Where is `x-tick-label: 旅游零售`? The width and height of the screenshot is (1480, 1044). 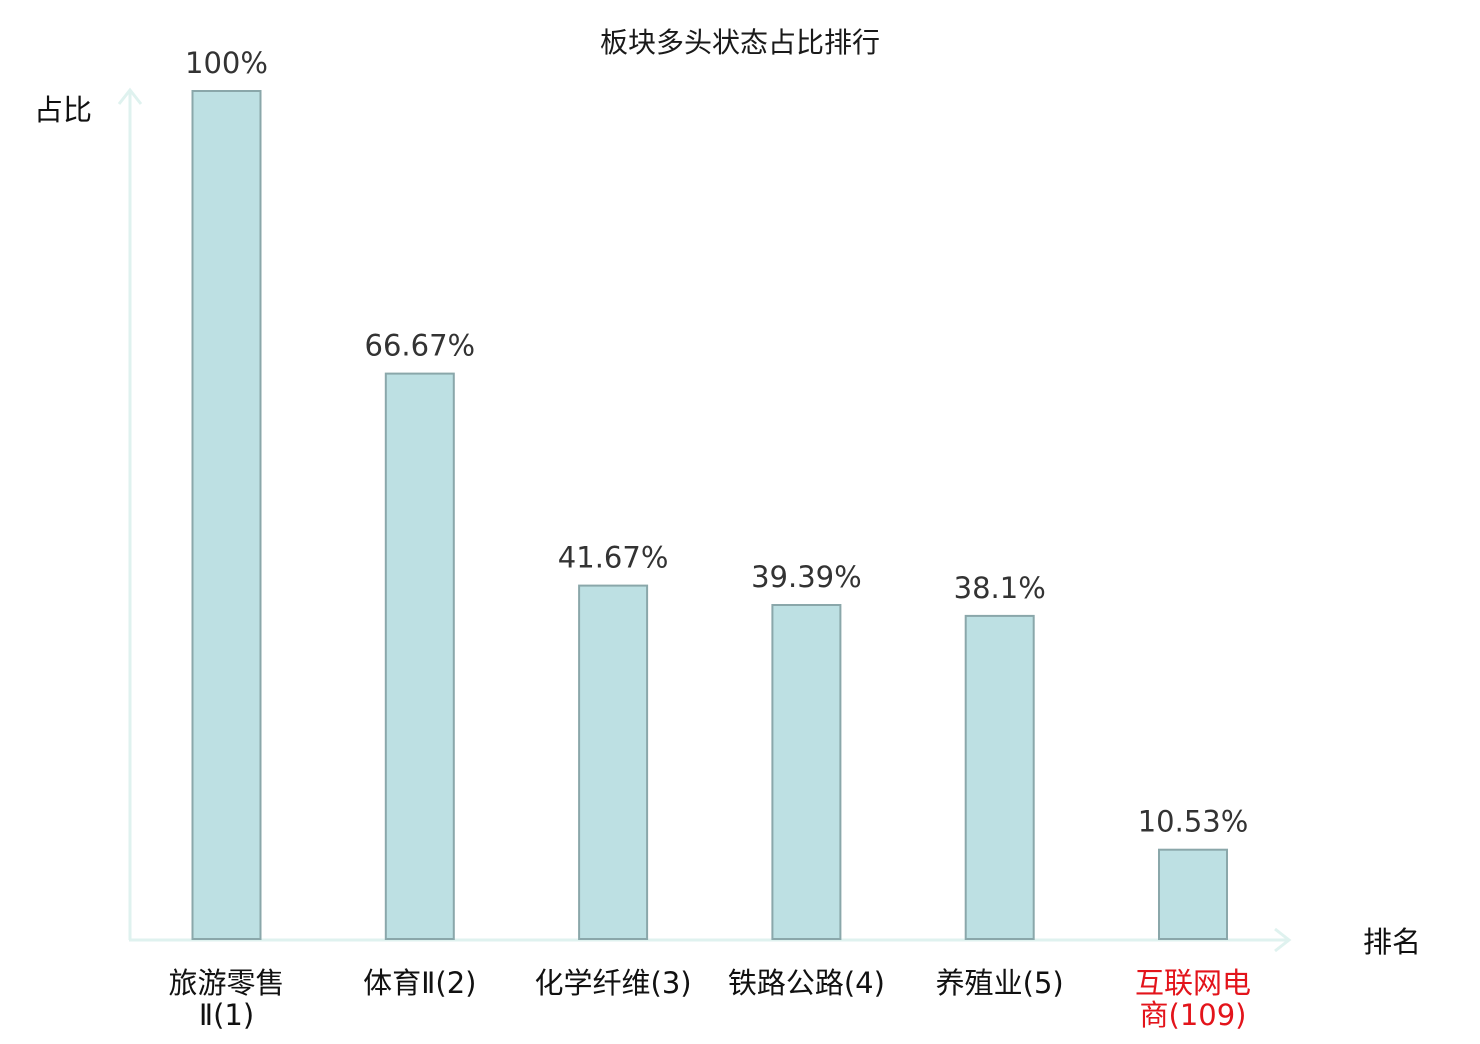
x-tick-label: 旅游零售 is located at coordinates (226, 983).